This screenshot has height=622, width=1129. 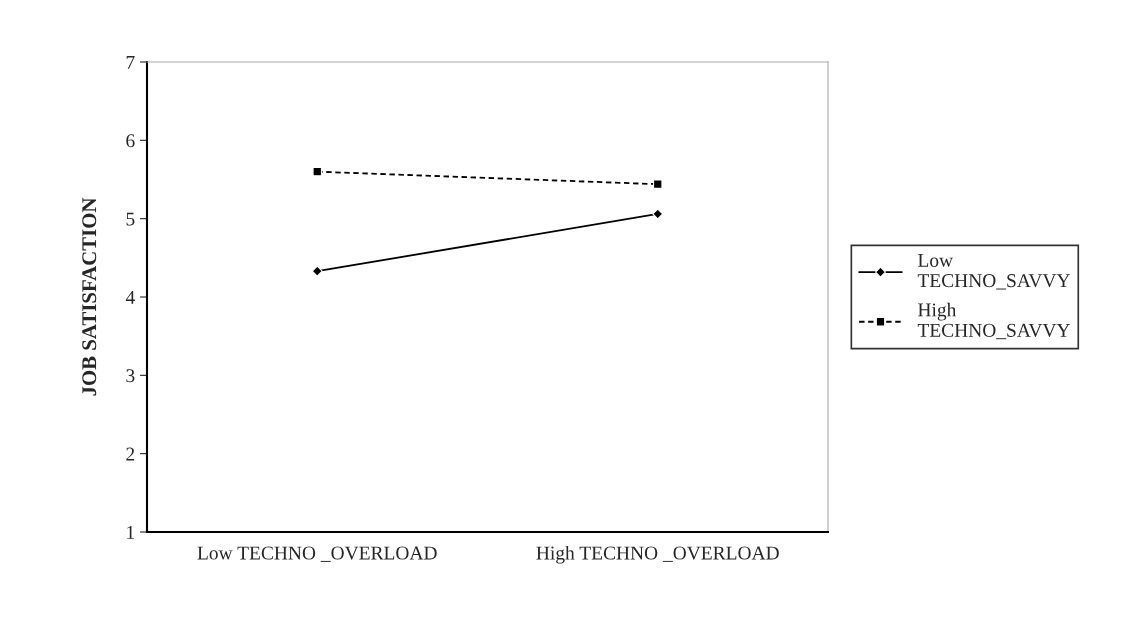 What do you see at coordinates (994, 321) in the screenshot?
I see `legend-label: High TECHNO_SAVVY` at bounding box center [994, 321].